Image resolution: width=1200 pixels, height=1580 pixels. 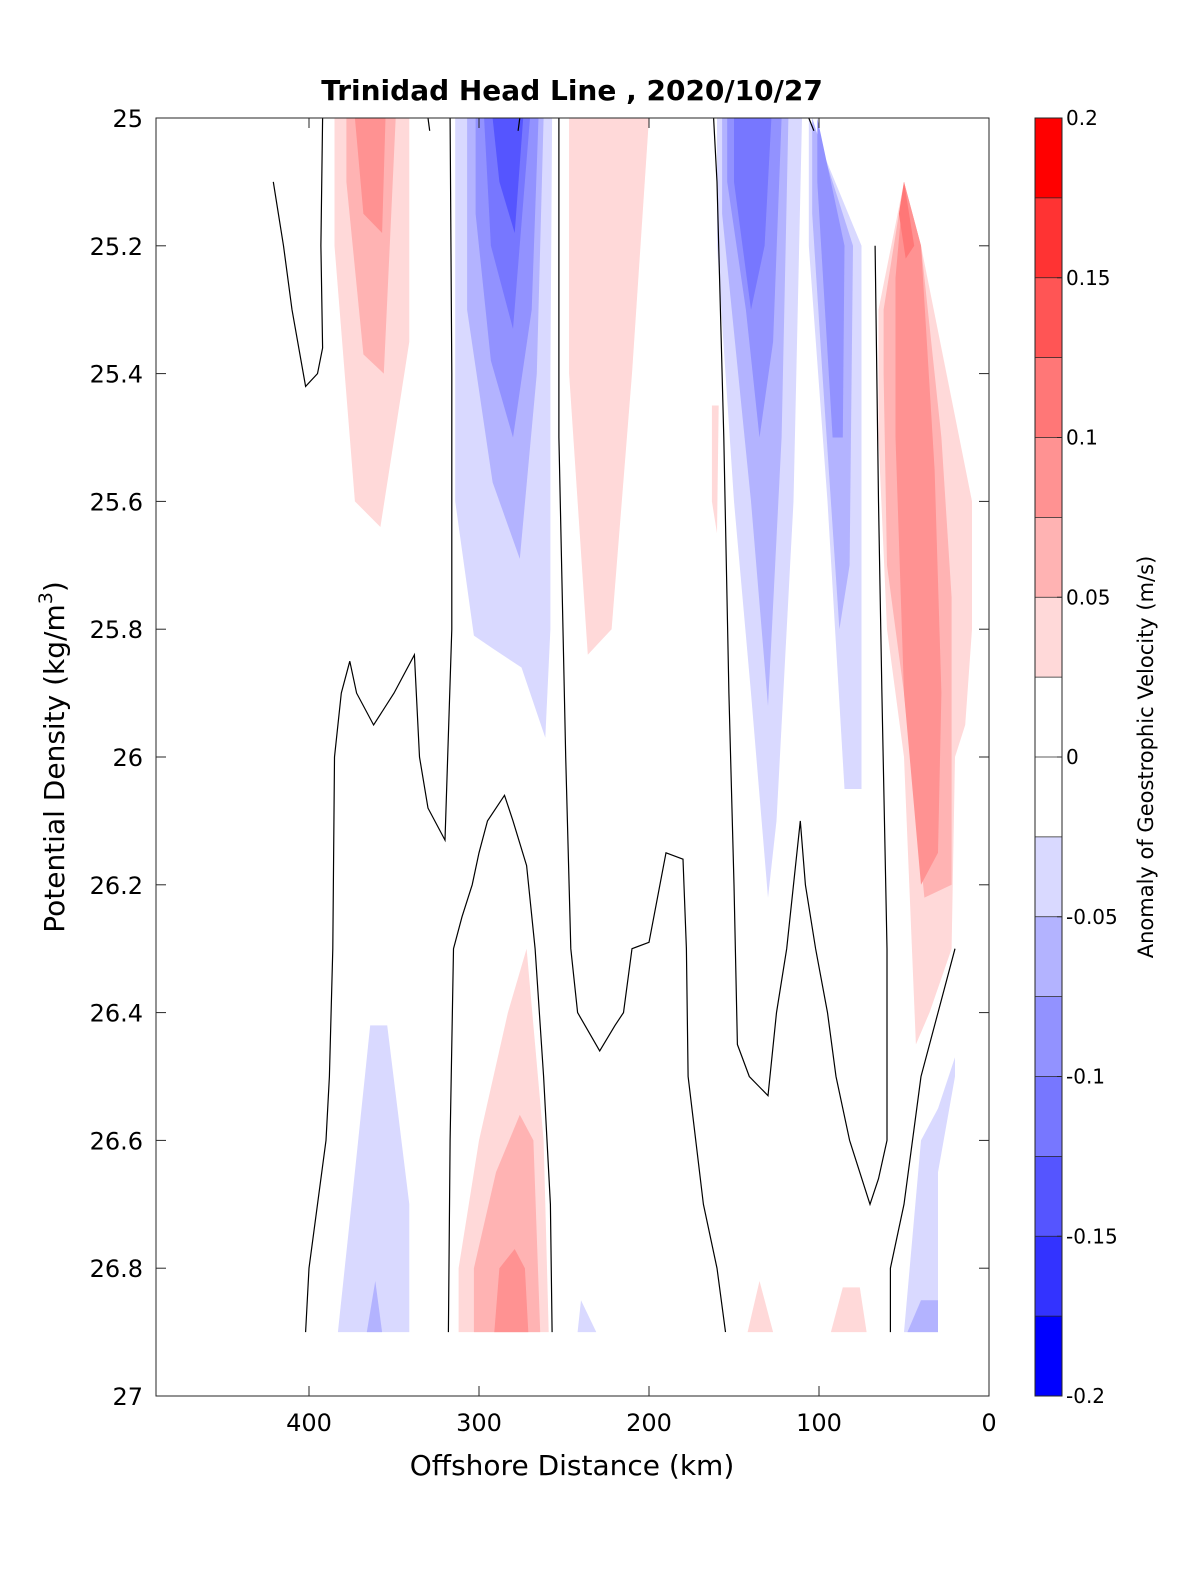 I want to click on y-axis-label-superscript: 3, so click(x=46, y=598).